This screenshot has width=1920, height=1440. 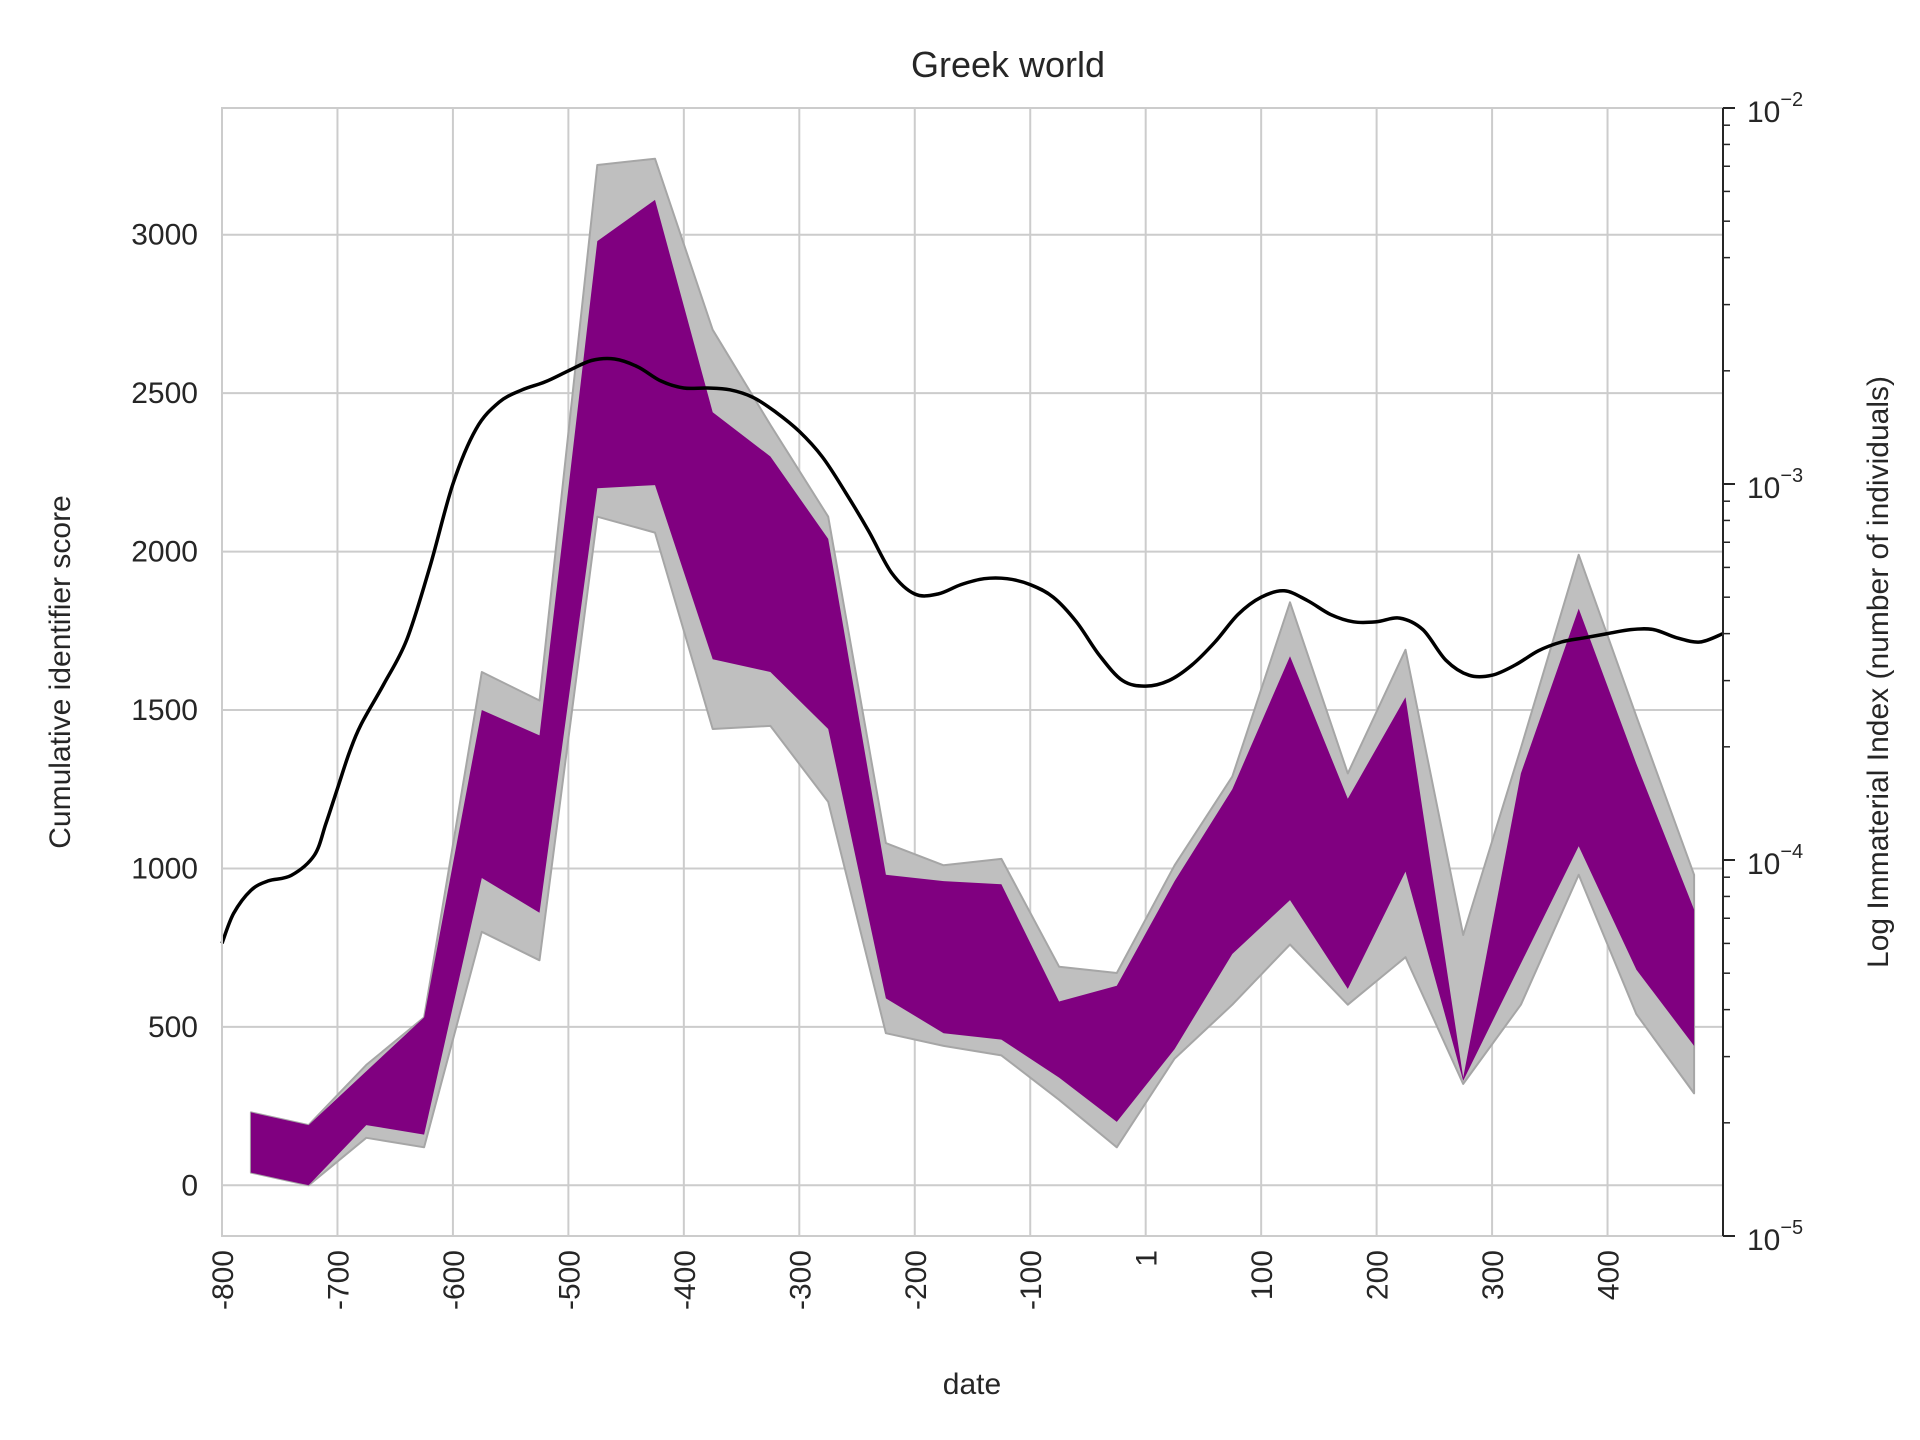 What do you see at coordinates (164, 552) in the screenshot?
I see `y-tick-label: 2000` at bounding box center [164, 552].